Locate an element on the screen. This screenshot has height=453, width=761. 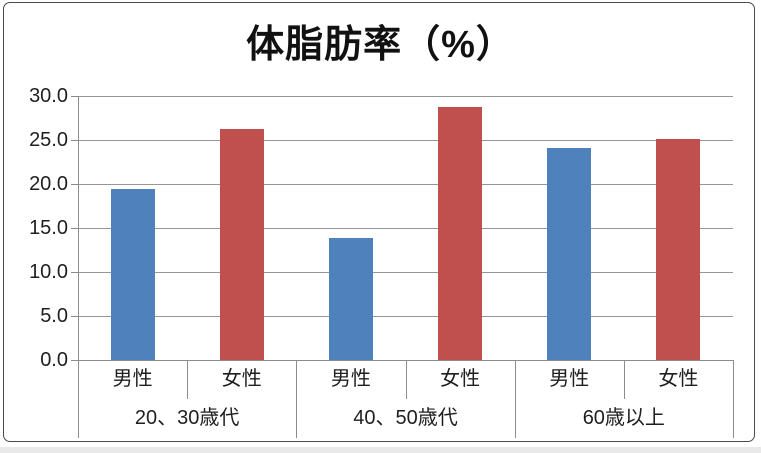
y-axis-tick-label: 5.0 is located at coordinates (54, 316).